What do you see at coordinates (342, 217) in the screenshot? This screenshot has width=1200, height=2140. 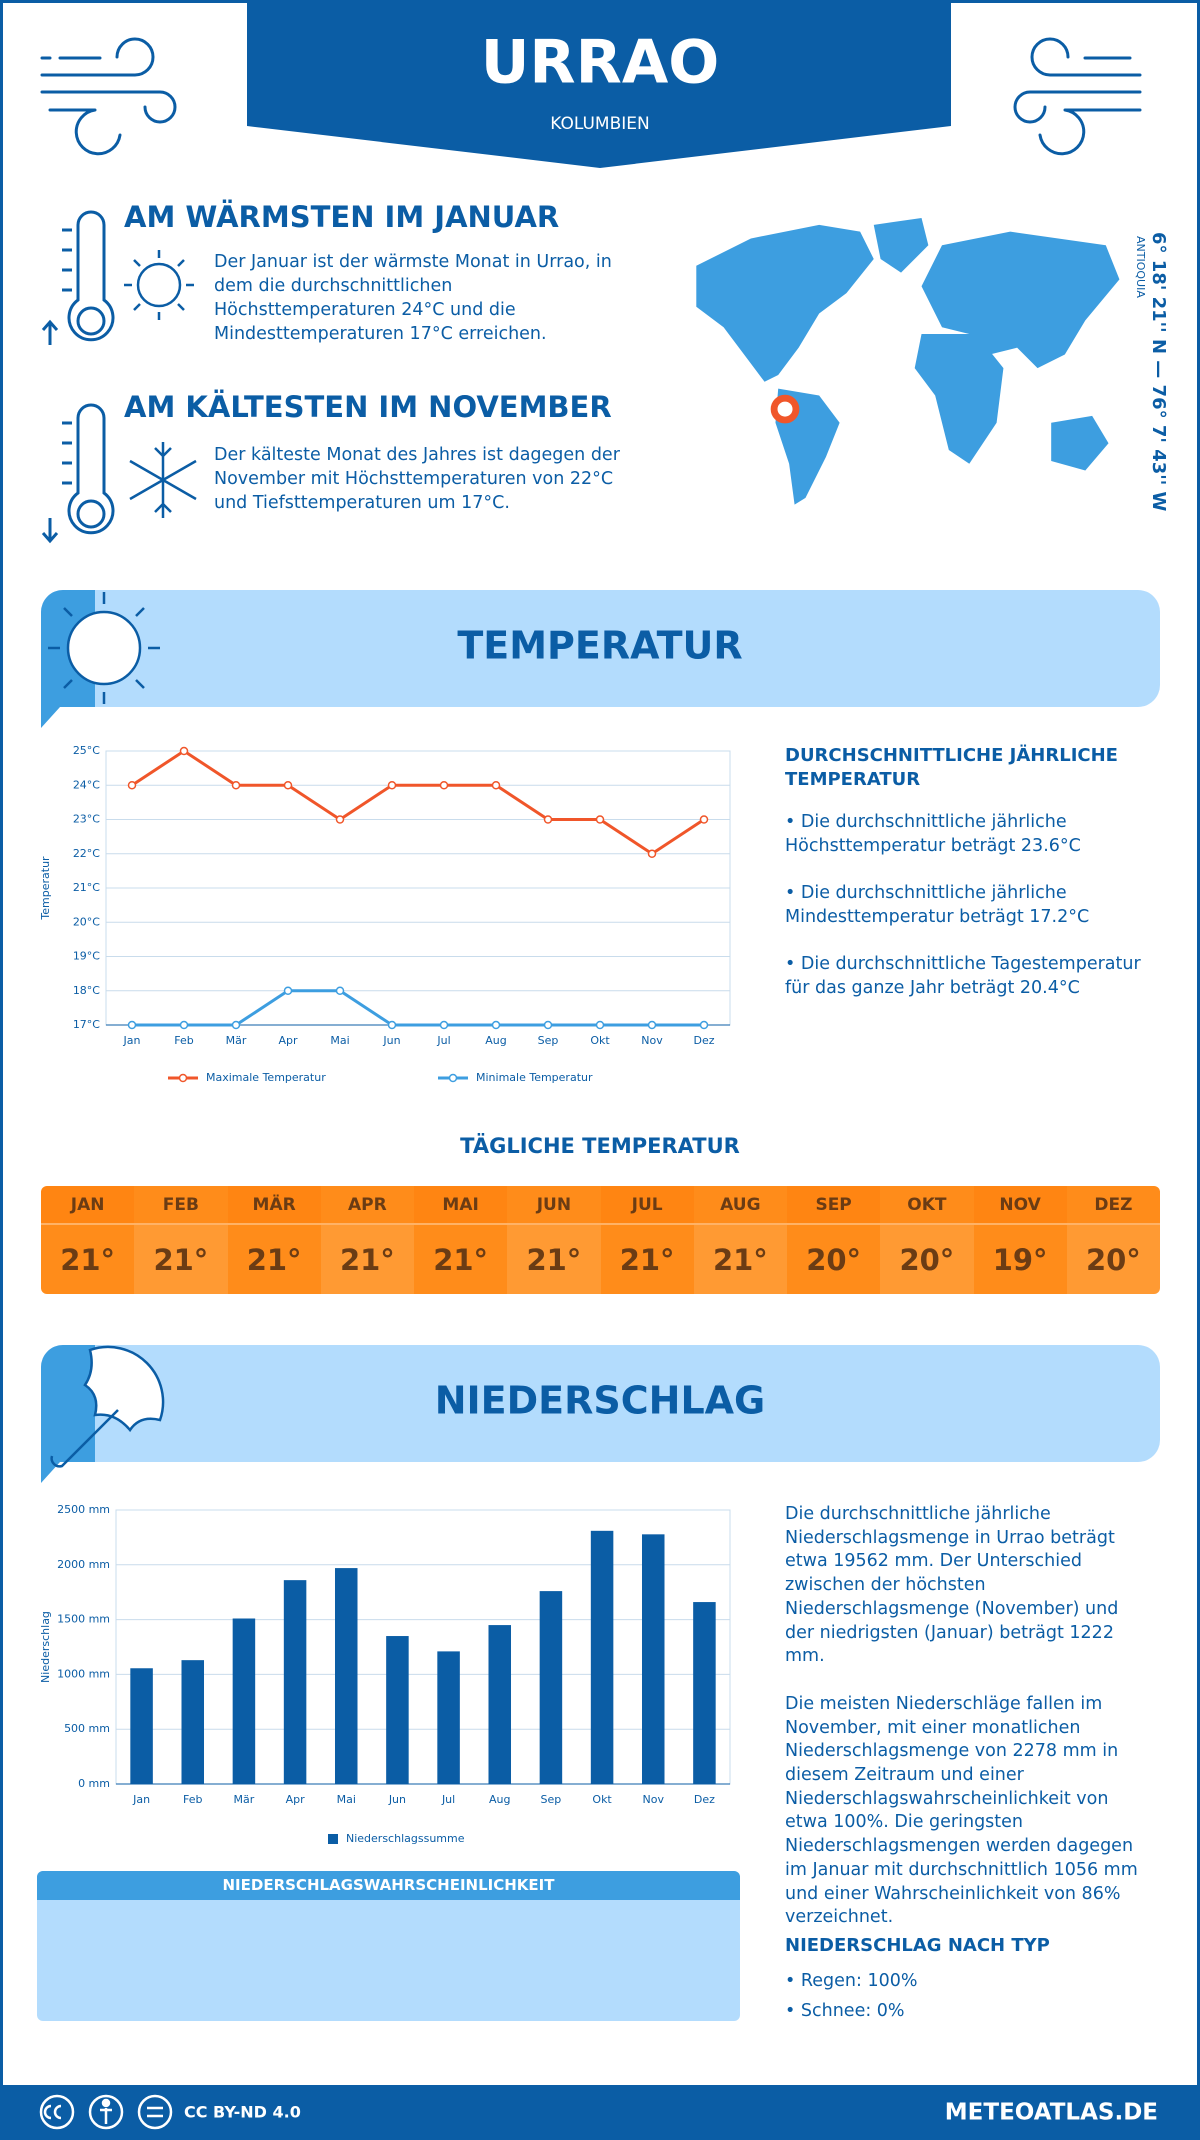 I see `warmest-title: AM WÄRMSTEN IM JANUAR` at bounding box center [342, 217].